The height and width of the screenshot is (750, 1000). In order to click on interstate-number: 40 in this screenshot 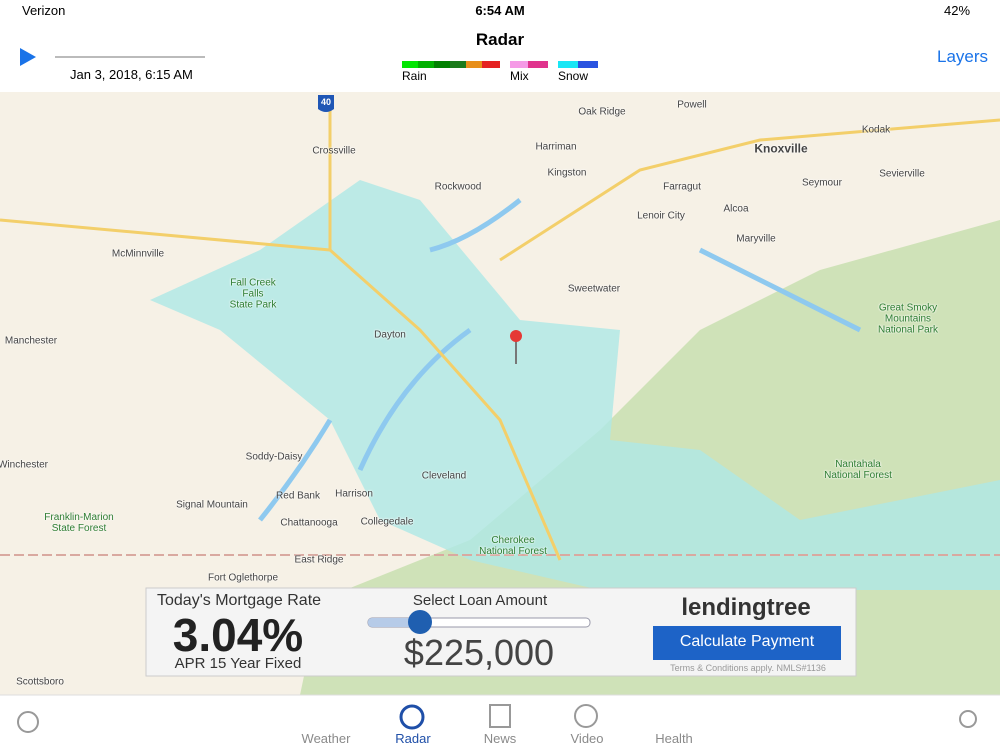, I will do `click(326, 102)`.